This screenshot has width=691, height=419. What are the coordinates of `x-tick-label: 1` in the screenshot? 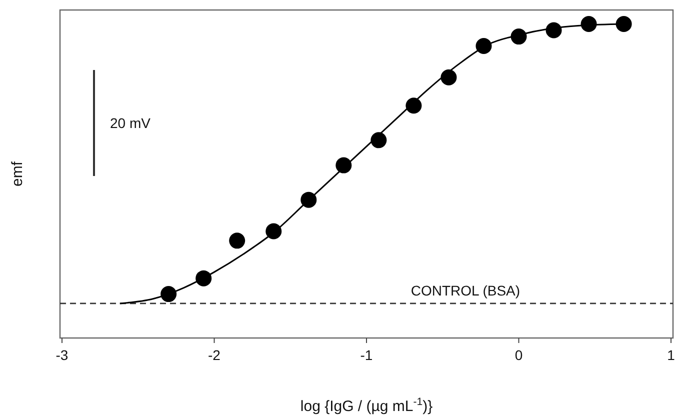 It's located at (671, 355).